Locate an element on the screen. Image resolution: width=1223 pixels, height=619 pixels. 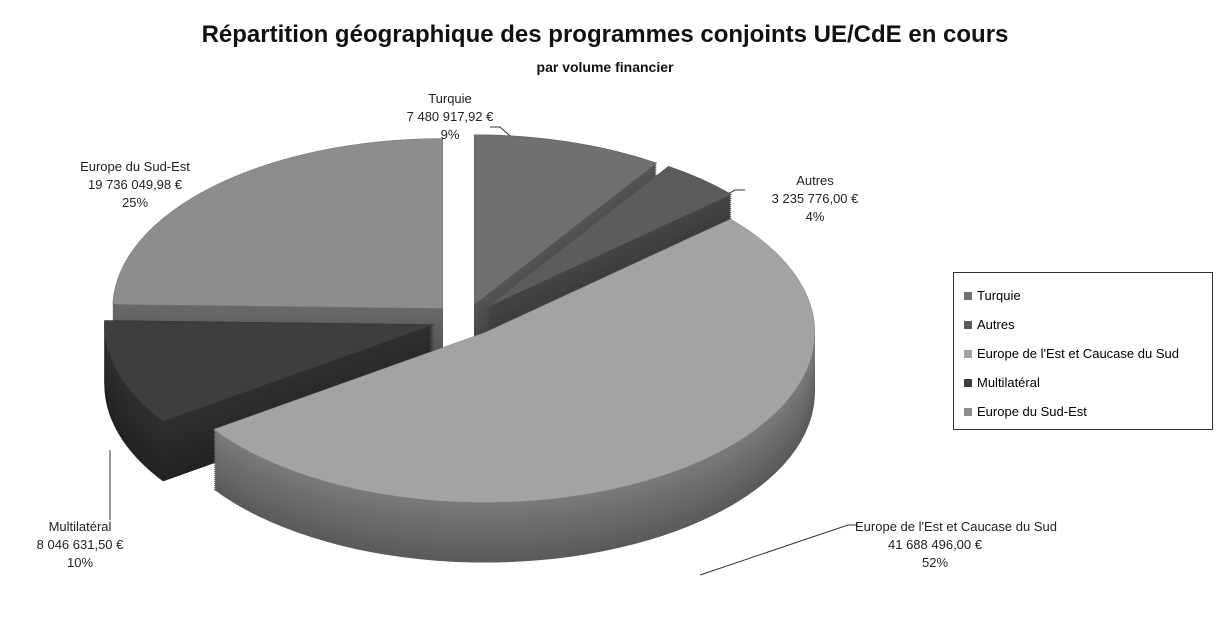
legend-item: Europe de l'Est et Caucase du Sud is located at coordinates (1083, 353).